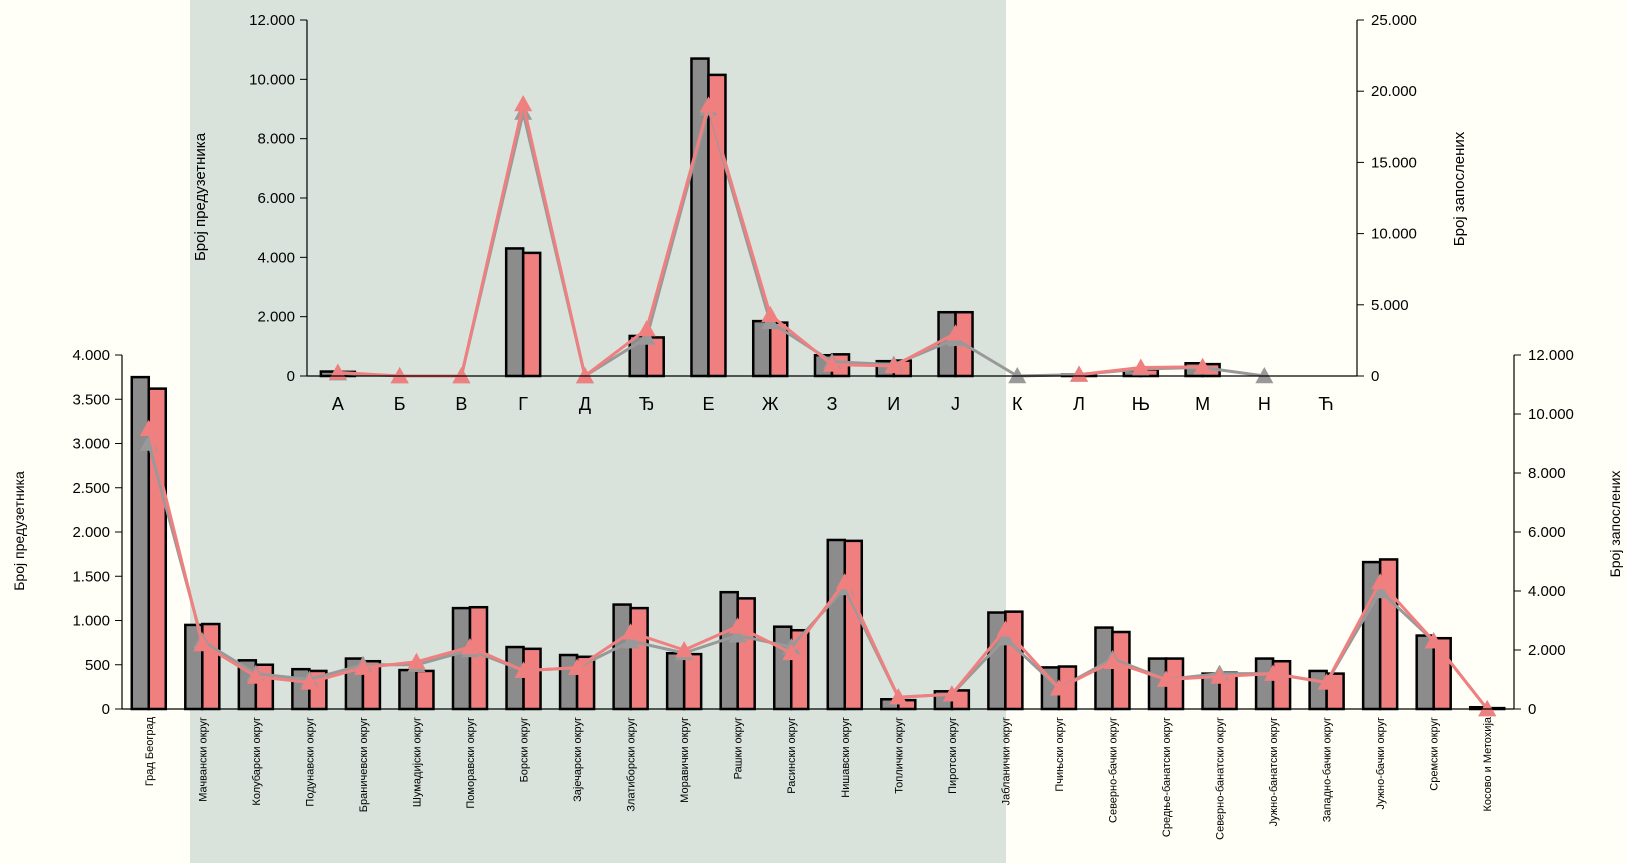 This screenshot has height=863, width=1626. Describe the element at coordinates (91, 444) in the screenshot. I see `left-y-tick-label: 3.000` at that location.